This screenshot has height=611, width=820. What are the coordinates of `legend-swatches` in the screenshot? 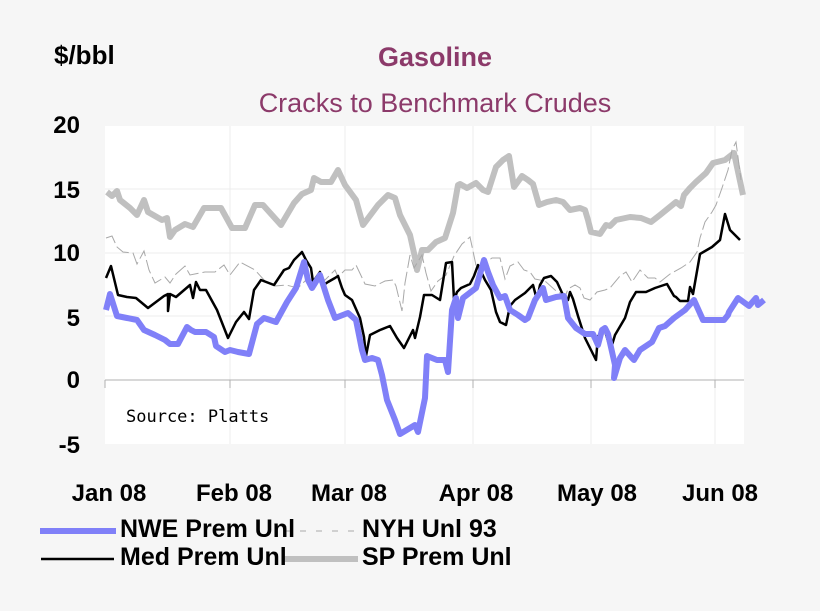 It's located at (199, 545).